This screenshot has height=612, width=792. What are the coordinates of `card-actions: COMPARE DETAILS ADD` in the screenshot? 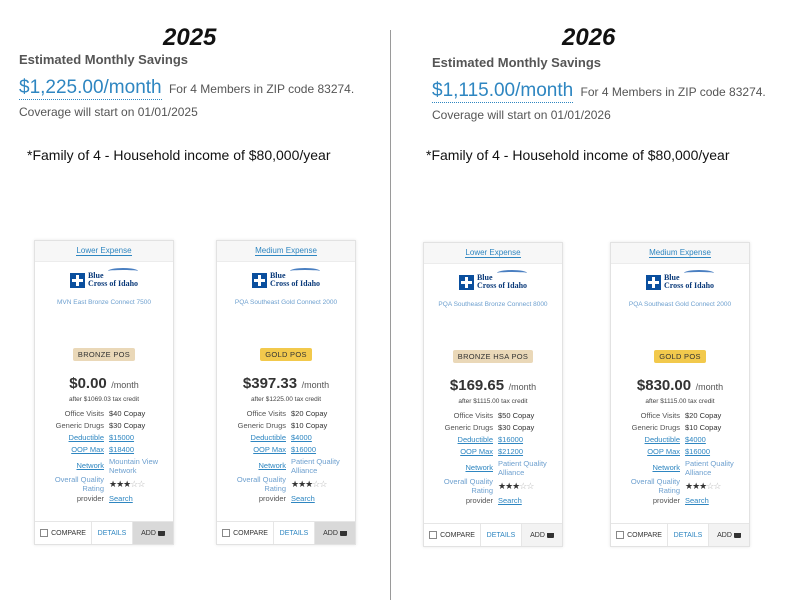 It's located at (680, 534).